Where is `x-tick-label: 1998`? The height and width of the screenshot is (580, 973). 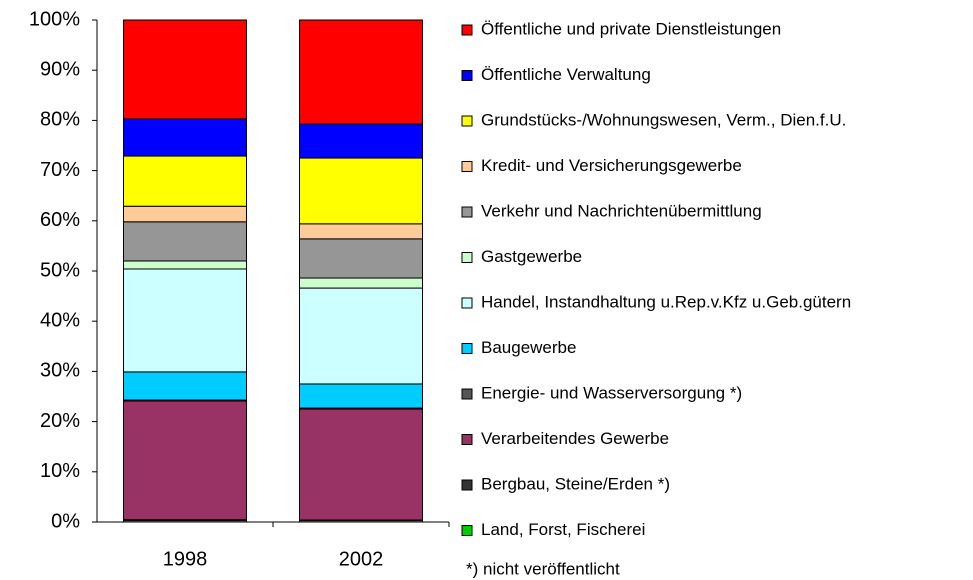
x-tick-label: 1998 is located at coordinates (185, 559).